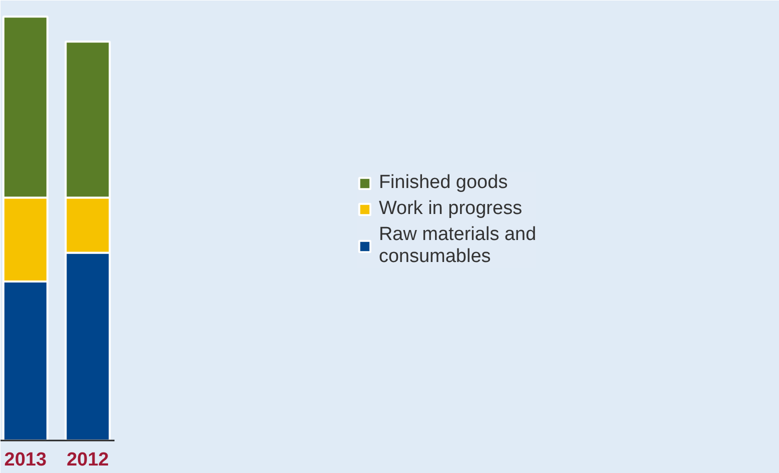  I want to click on legend-label: Work in progress, so click(450, 209).